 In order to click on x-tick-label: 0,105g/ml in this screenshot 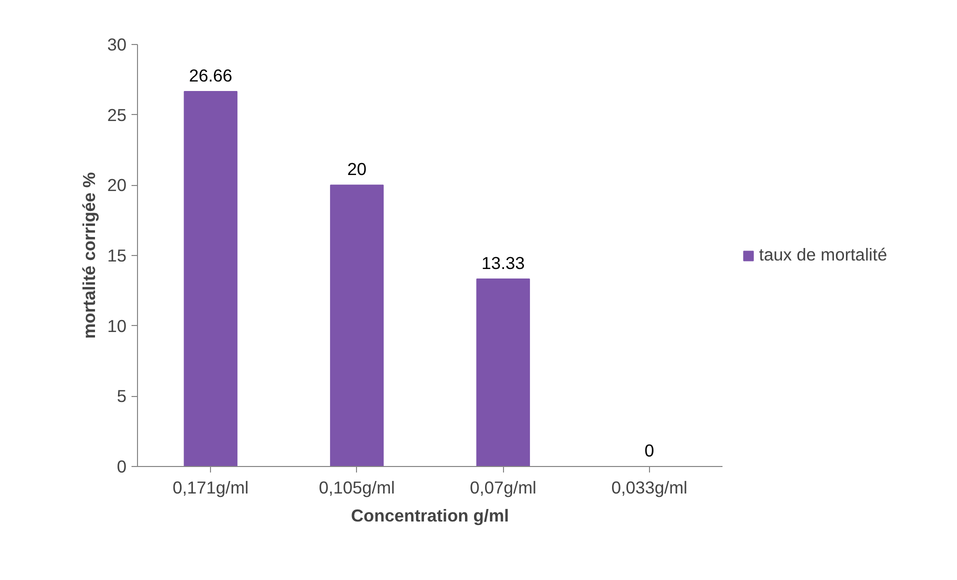, I will do `click(356, 488)`.